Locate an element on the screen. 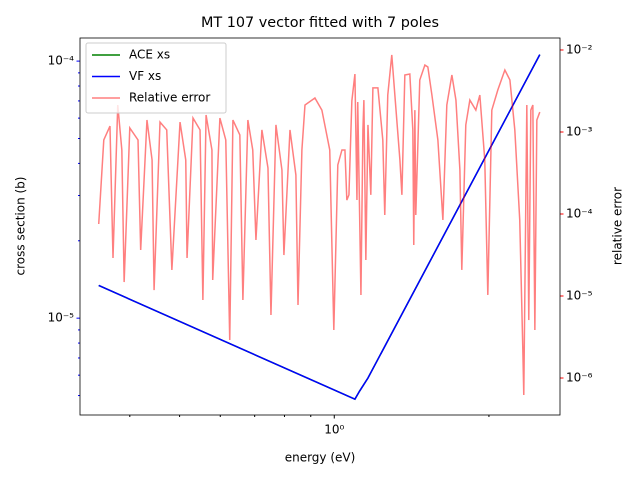  y2-axis-label: relative error is located at coordinates (618, 226).